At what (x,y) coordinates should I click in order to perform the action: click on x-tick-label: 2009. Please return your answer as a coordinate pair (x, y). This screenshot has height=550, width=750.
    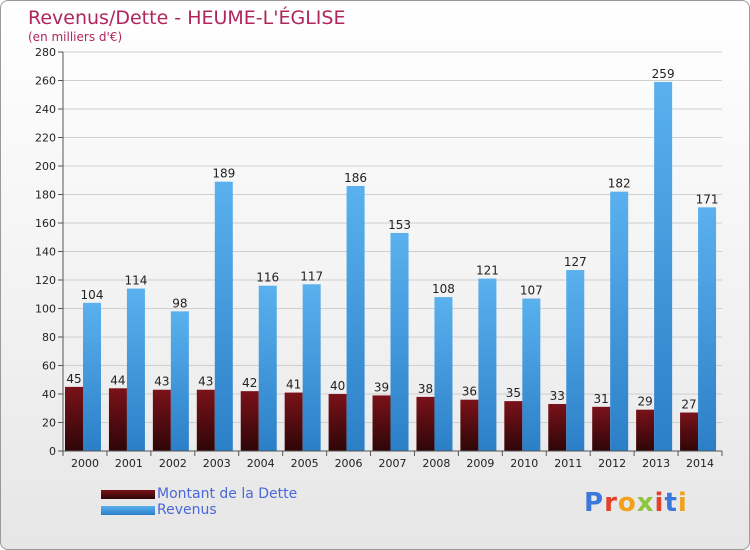
    Looking at the image, I should click on (480, 463).